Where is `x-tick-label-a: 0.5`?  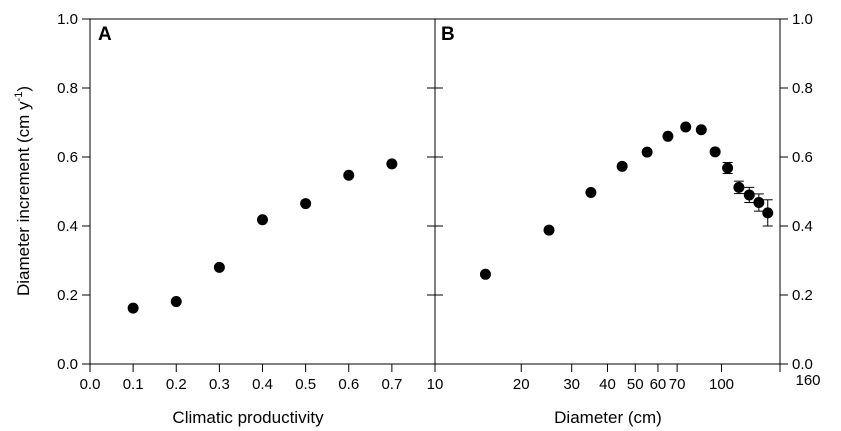
x-tick-label-a: 0.5 is located at coordinates (305, 384).